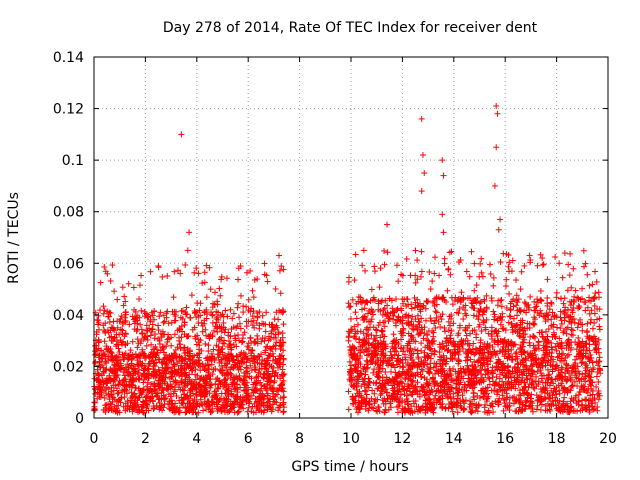 The image size is (640, 480). I want to click on y-tick-label: 0.02, so click(68, 367).